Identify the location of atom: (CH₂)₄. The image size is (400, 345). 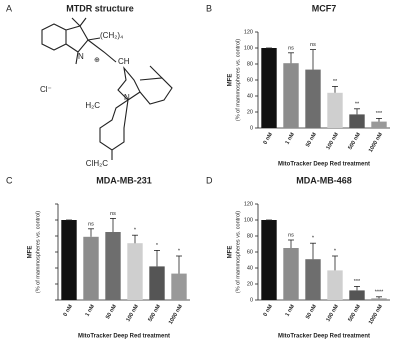
(111, 35).